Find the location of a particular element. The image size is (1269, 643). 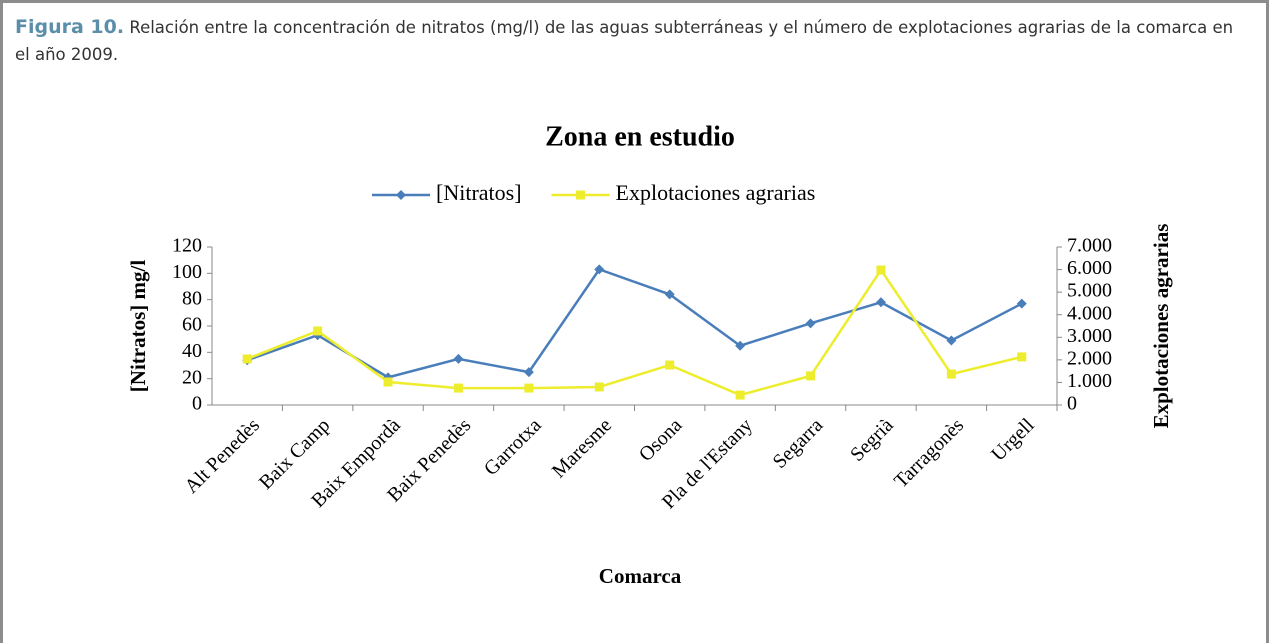

x-tick-label: Garrotxa is located at coordinates (513, 447).